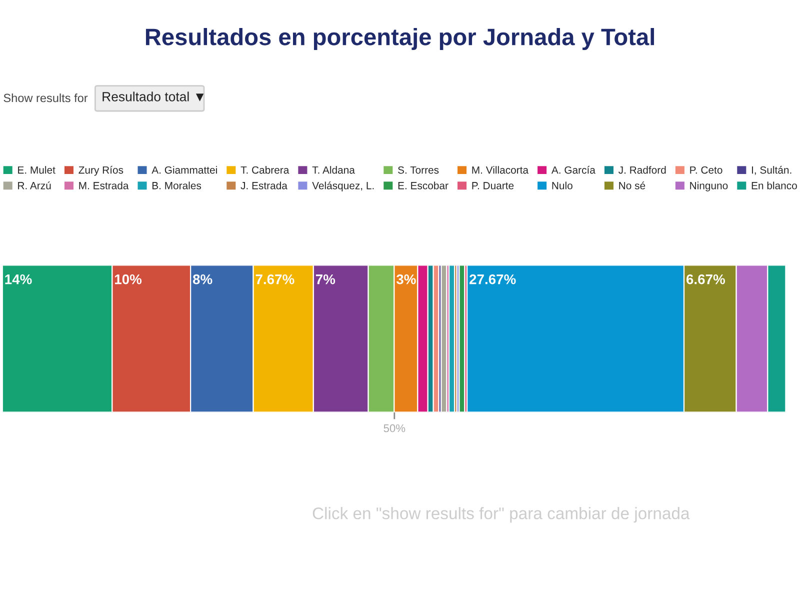  I want to click on legend-label: No sé, so click(632, 186).